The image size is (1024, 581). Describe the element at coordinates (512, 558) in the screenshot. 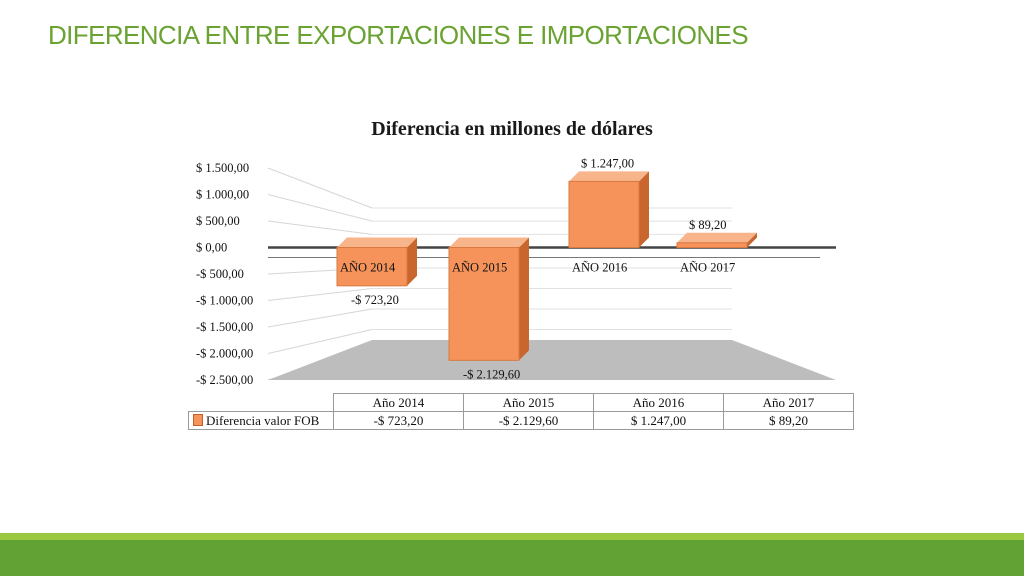

I see `footer-bar` at that location.